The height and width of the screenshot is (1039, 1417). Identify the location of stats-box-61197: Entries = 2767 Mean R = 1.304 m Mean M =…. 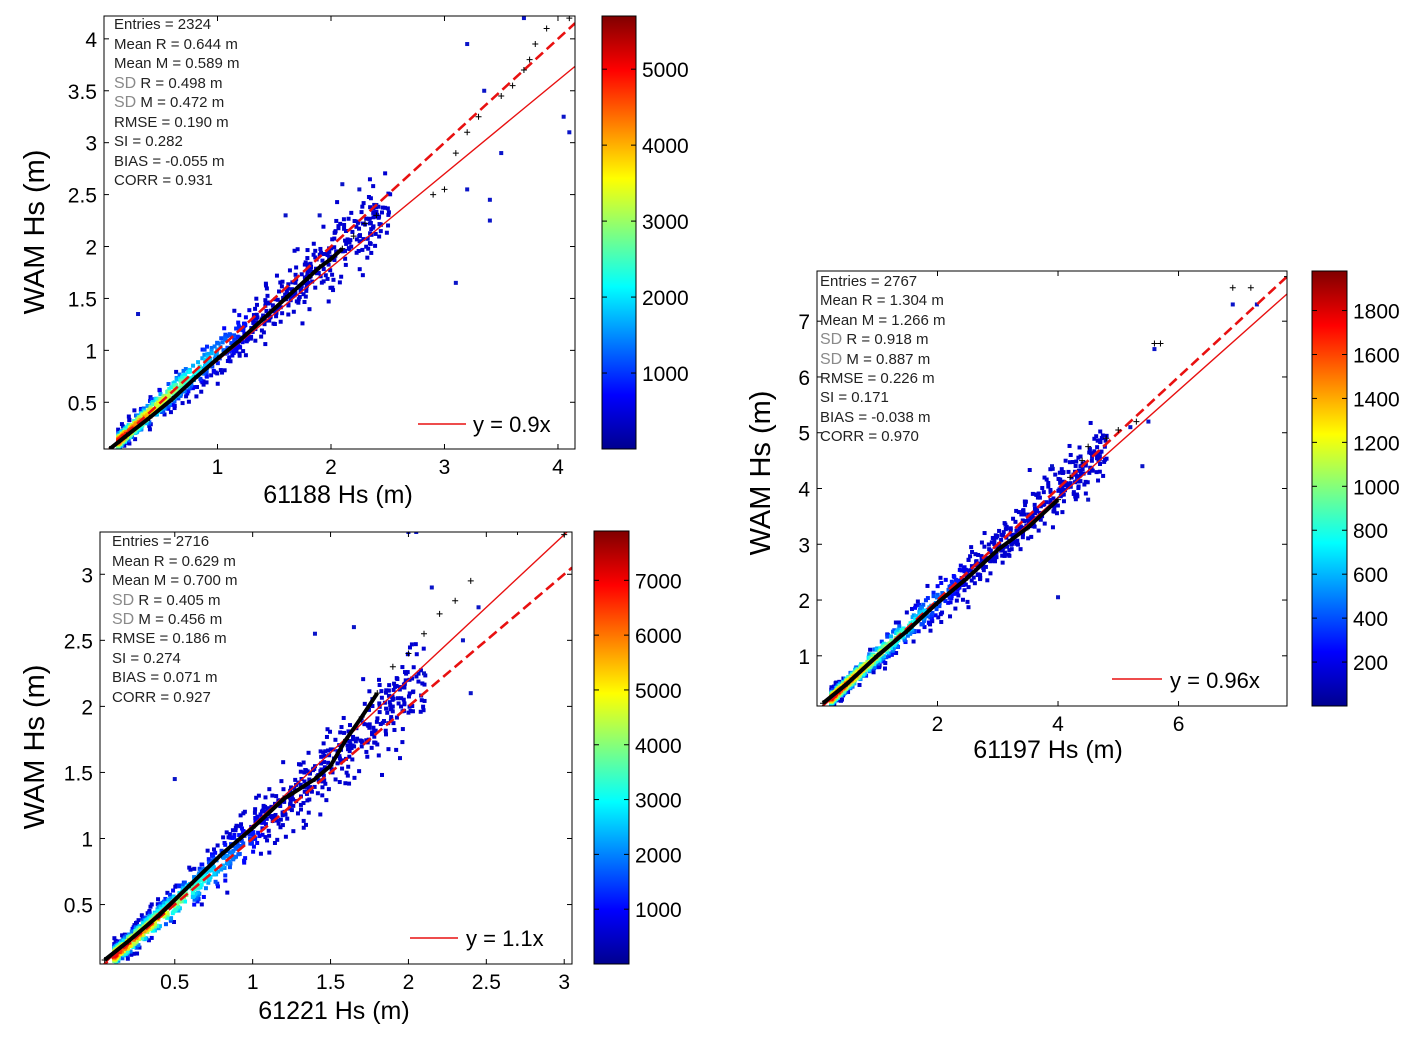
(882, 359).